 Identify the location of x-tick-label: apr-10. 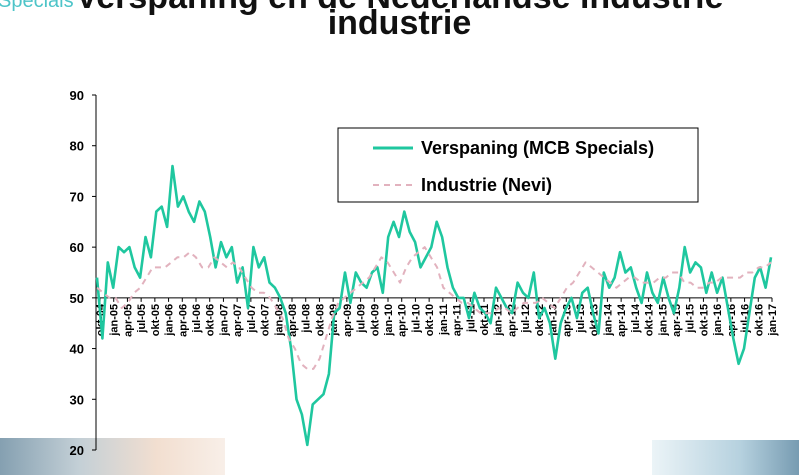
(403, 320).